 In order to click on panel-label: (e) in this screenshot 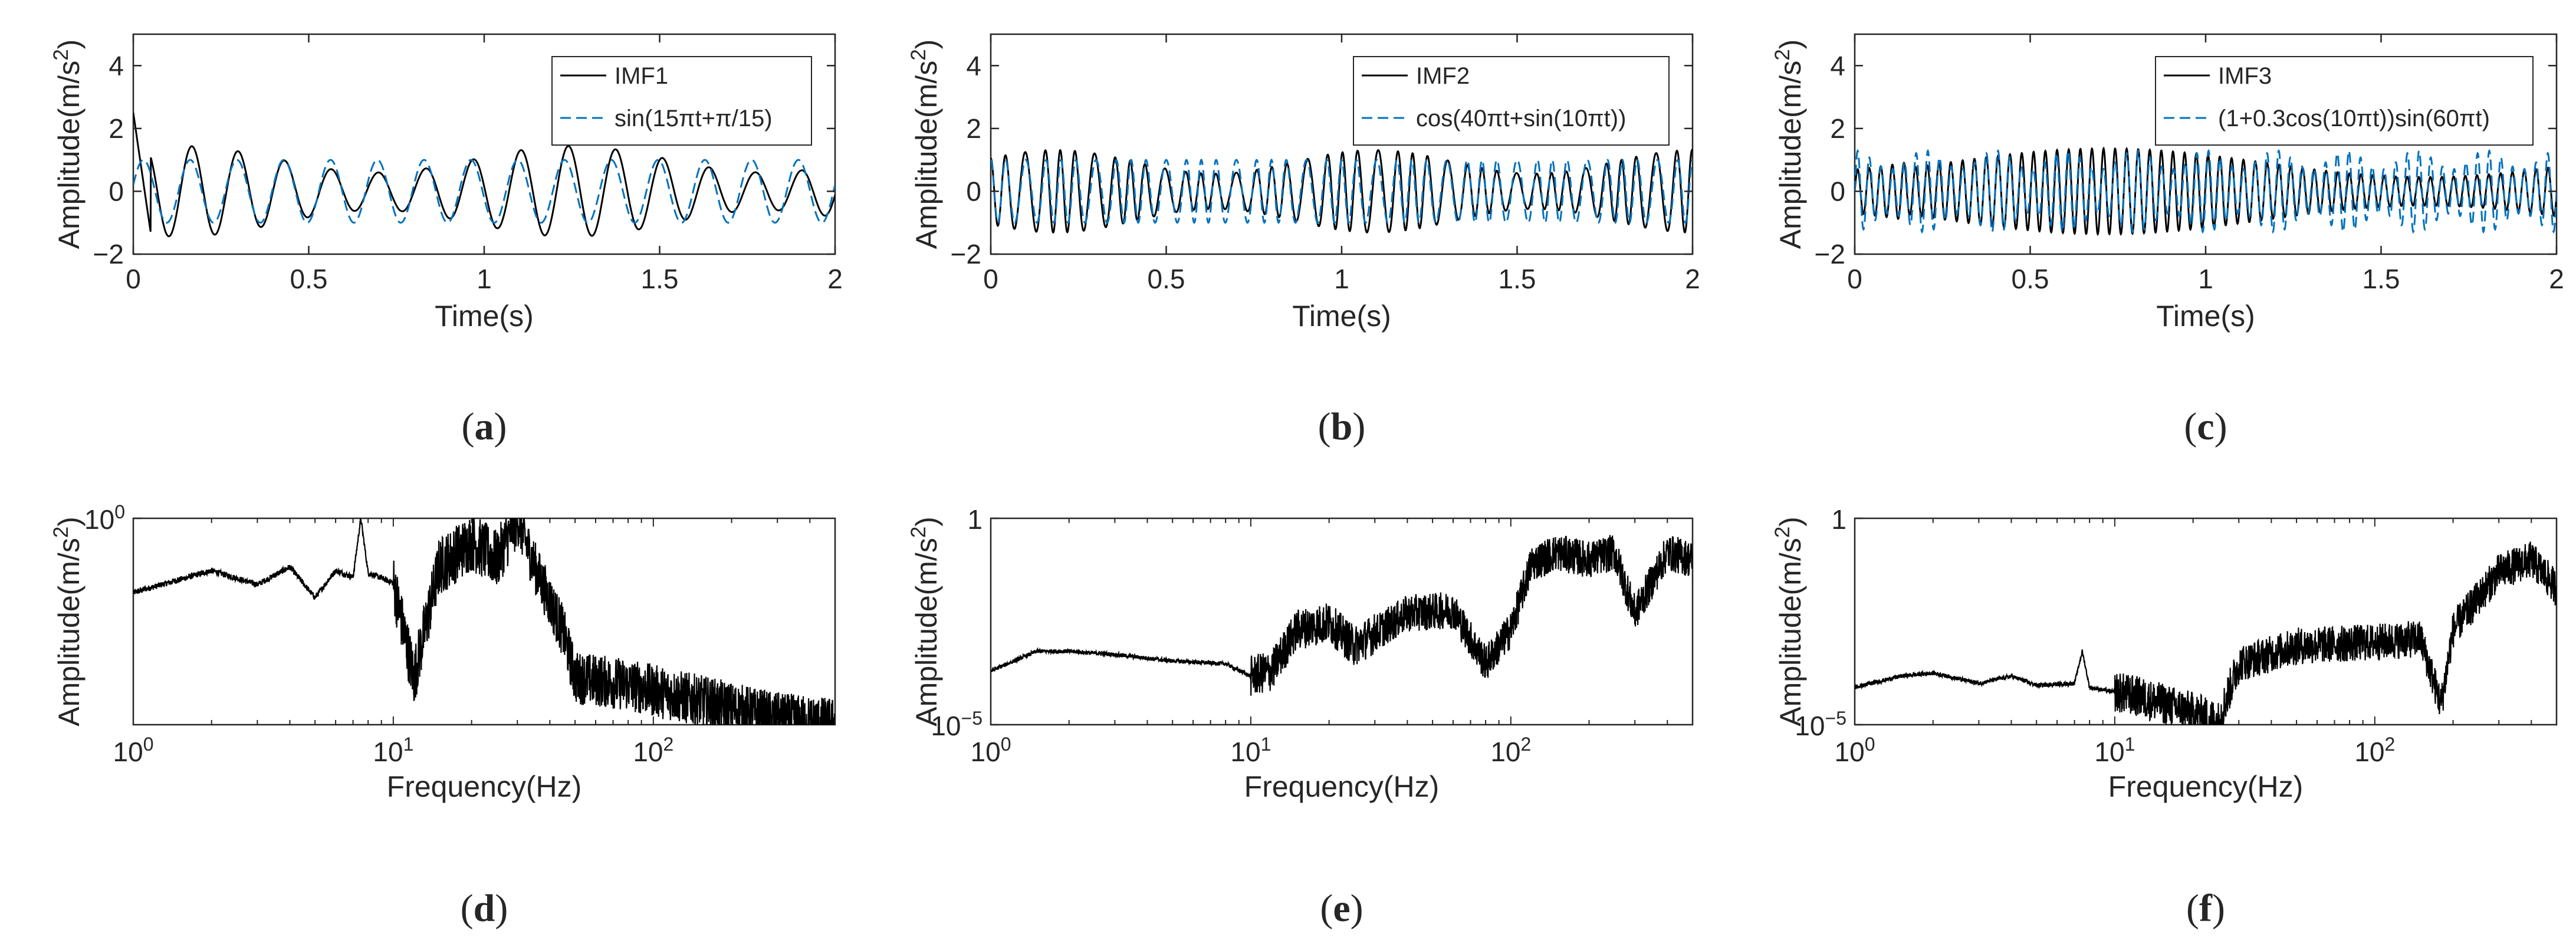, I will do `click(1342, 909)`.